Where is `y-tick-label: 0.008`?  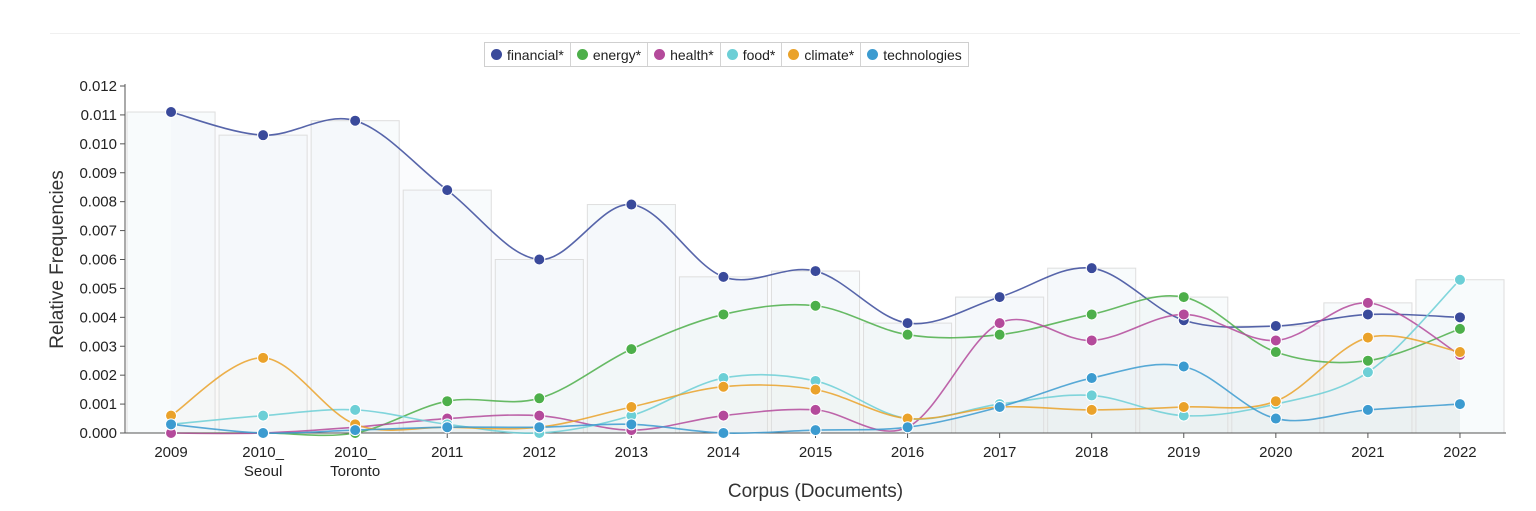
y-tick-label: 0.008 is located at coordinates (98, 202).